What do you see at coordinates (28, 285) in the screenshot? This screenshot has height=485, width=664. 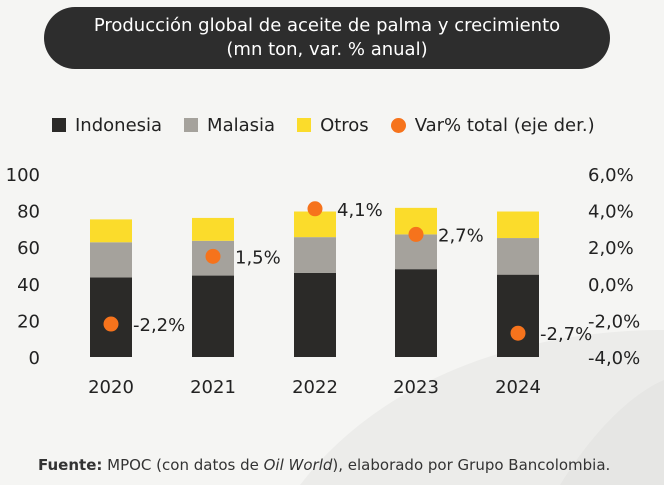 I see `left-axis-tick-label: 40` at bounding box center [28, 285].